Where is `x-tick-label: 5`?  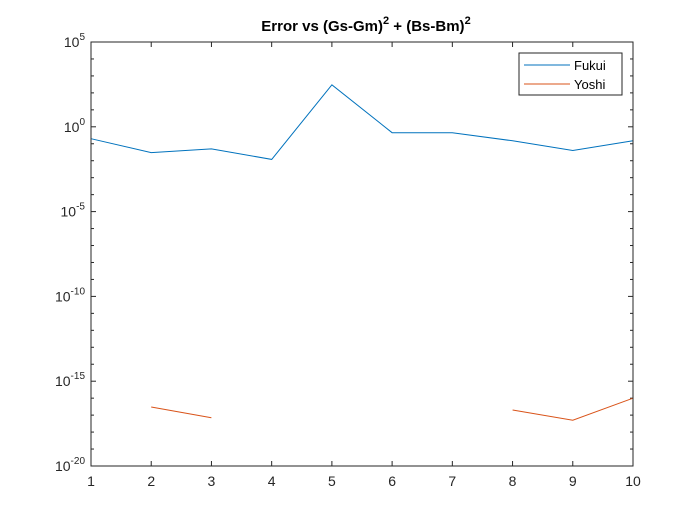 x-tick-label: 5 is located at coordinates (332, 481).